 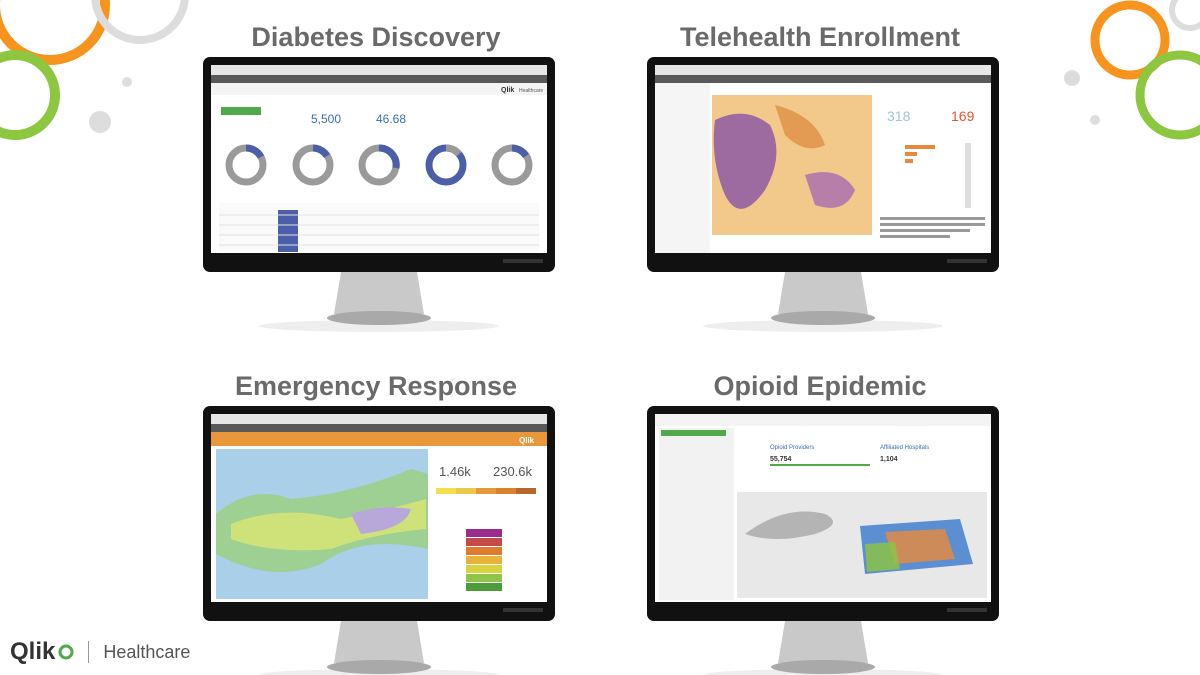 I want to click on dashboard: Qlik Healthcare 5,500 46.68, so click(x=379, y=158).